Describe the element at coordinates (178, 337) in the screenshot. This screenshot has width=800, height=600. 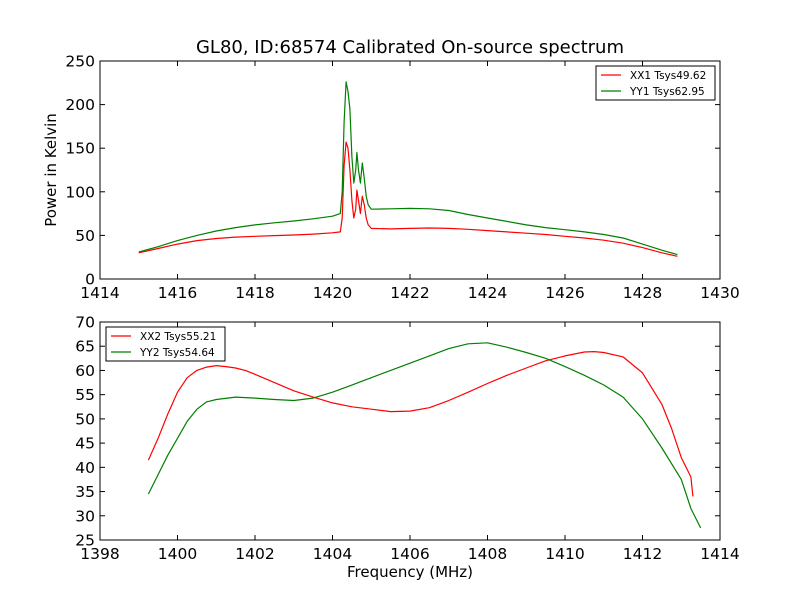
I see `legend-label-xx2: XX2 Tsys55.21` at that location.